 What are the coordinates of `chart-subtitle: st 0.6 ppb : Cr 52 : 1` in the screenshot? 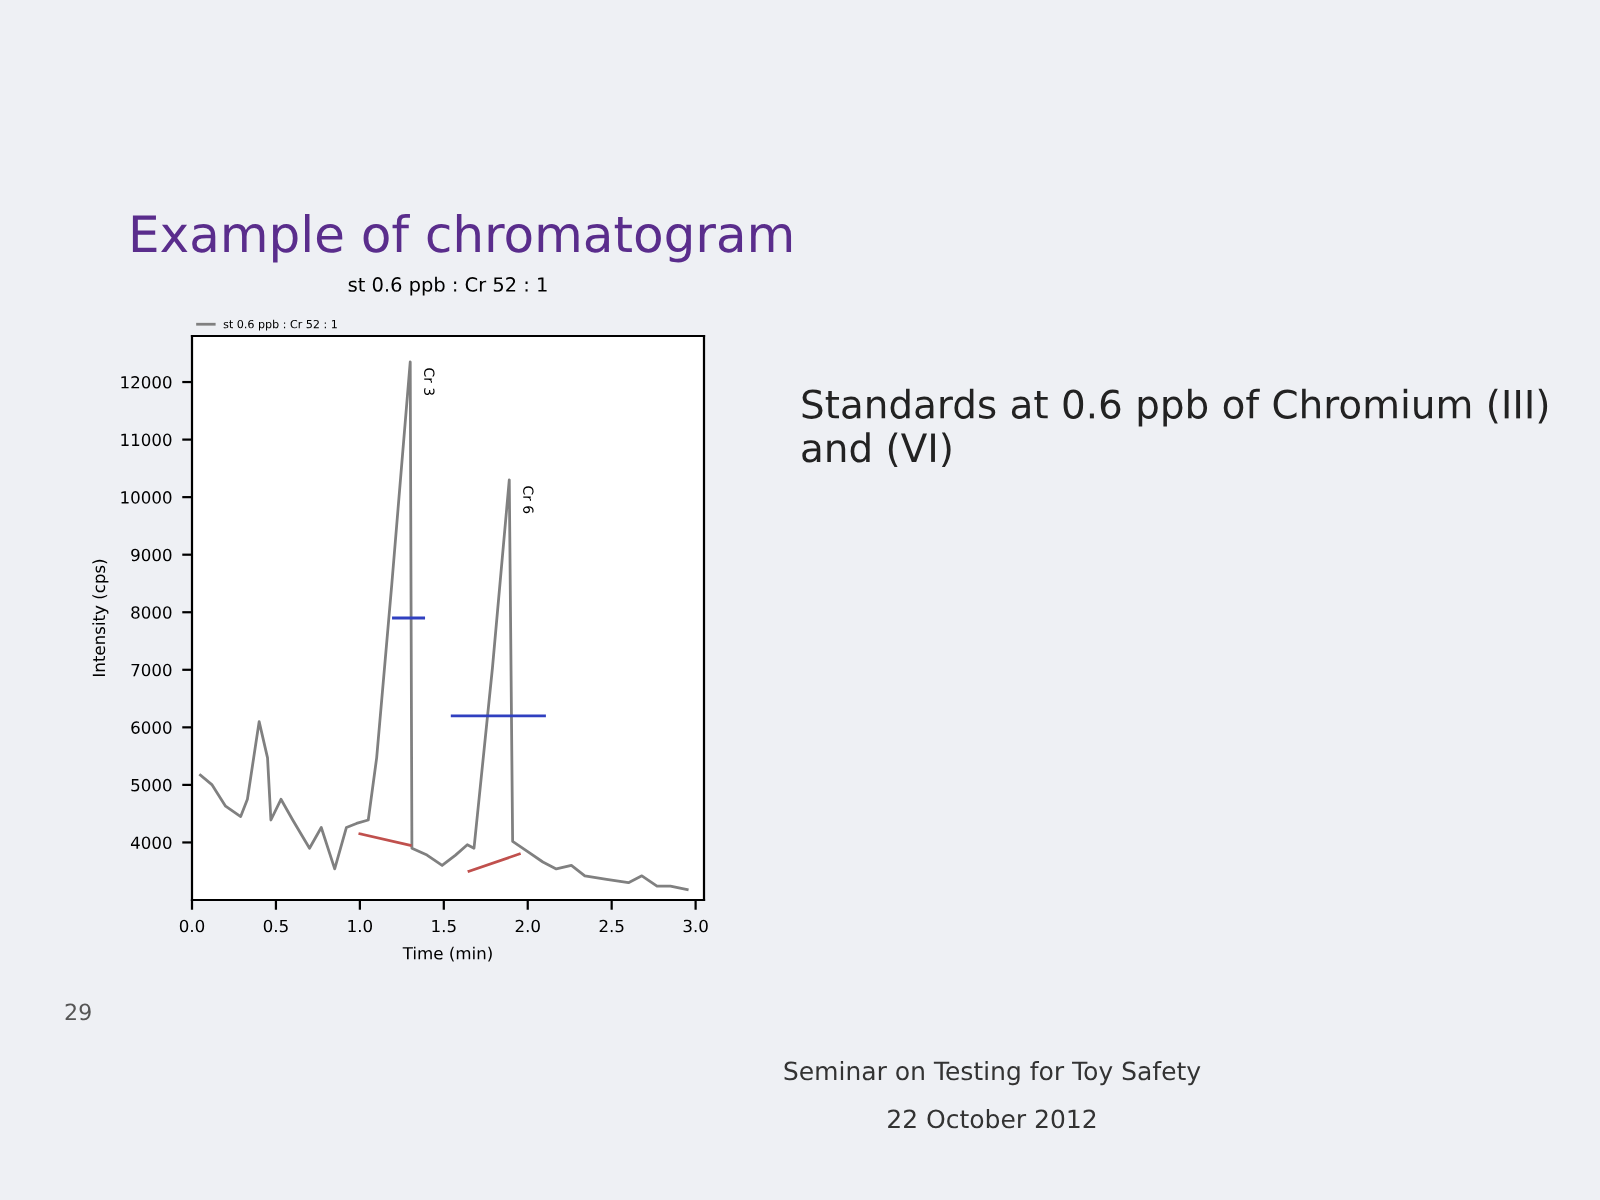 It's located at (447, 286).